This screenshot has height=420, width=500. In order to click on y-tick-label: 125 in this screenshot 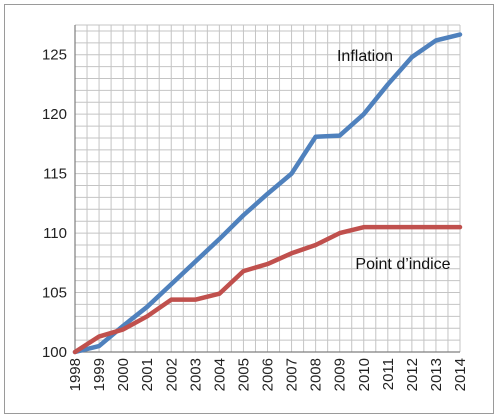, I will do `click(54, 55)`.